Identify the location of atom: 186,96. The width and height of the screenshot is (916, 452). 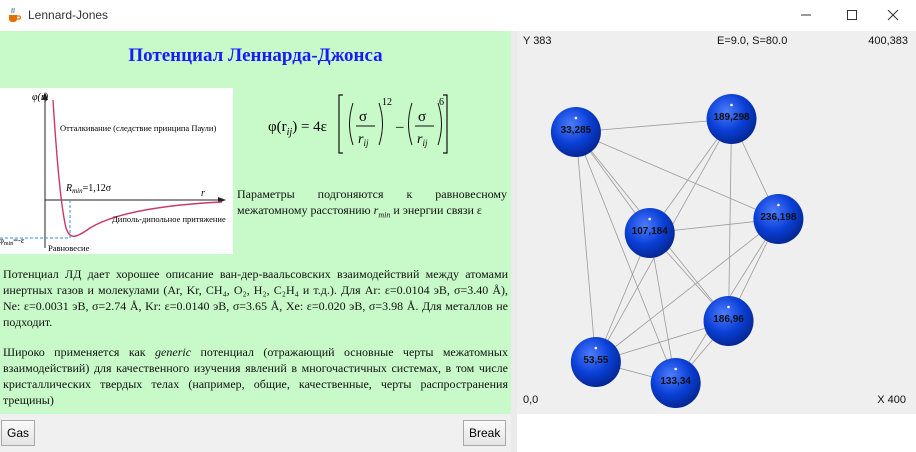
(728, 321).